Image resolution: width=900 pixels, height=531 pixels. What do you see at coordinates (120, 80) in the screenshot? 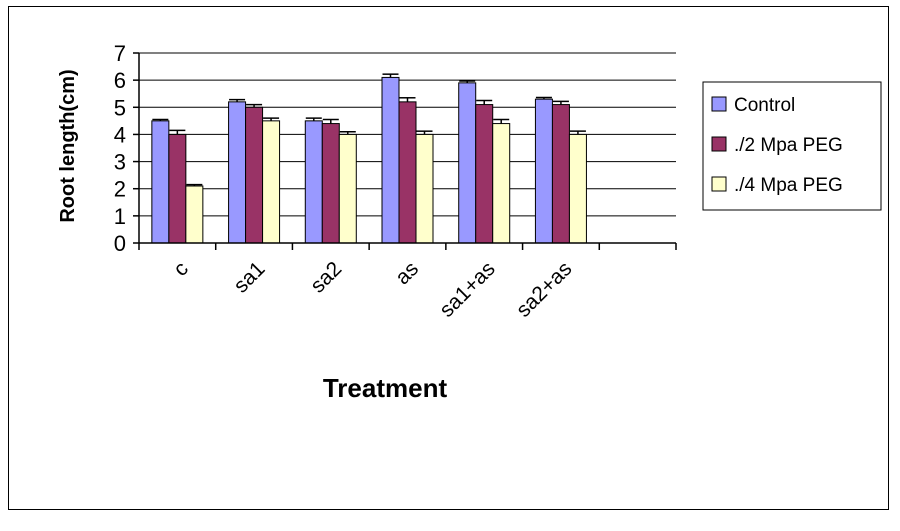
I see `y-tick-label: 6` at bounding box center [120, 80].